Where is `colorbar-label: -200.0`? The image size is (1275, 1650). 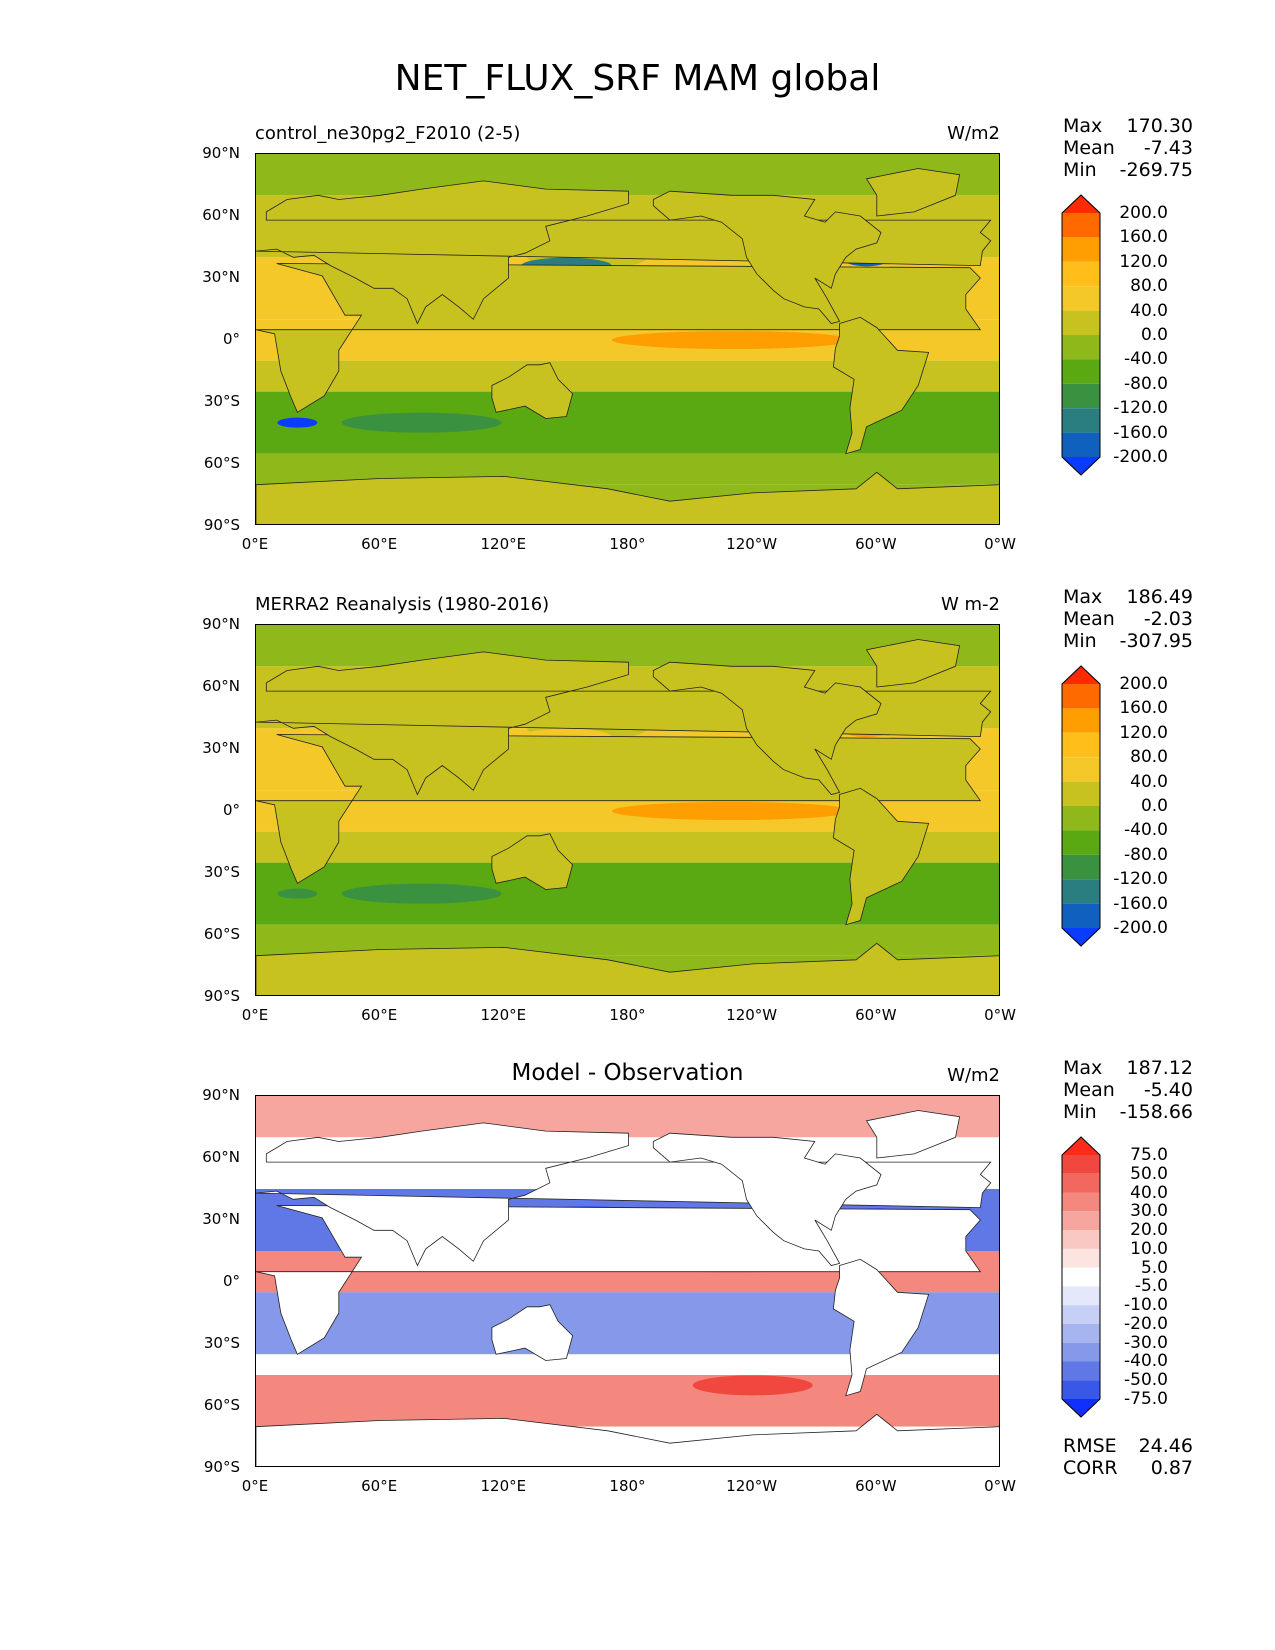
colorbar-label: -200.0 is located at coordinates (1140, 457).